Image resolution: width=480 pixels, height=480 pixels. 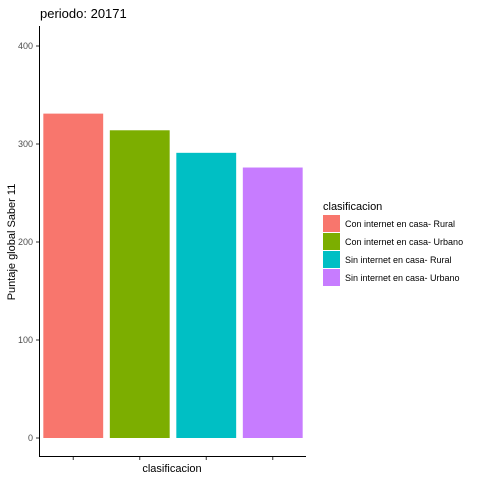 What do you see at coordinates (404, 242) in the screenshot?
I see `legend-label-2: Con internet en casa- Urbano` at bounding box center [404, 242].